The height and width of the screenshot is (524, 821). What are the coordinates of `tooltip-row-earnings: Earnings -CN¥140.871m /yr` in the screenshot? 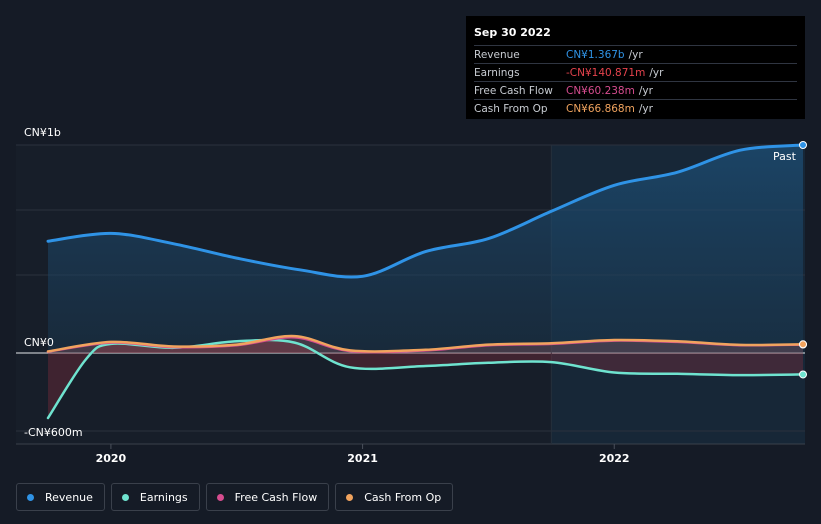 It's located at (635, 72).